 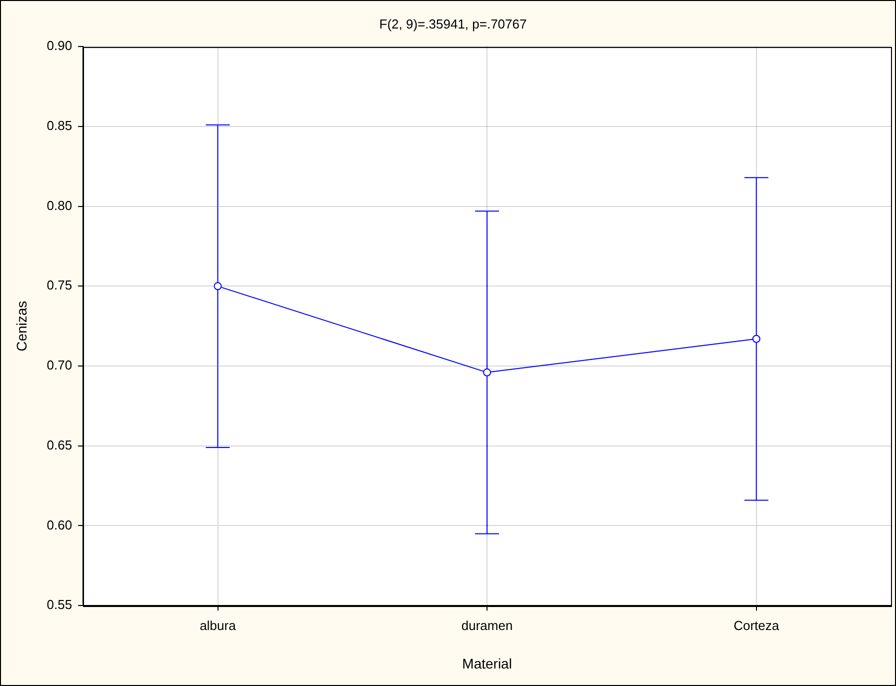 What do you see at coordinates (59, 205) in the screenshot?
I see `y-tick-label: 0.80` at bounding box center [59, 205].